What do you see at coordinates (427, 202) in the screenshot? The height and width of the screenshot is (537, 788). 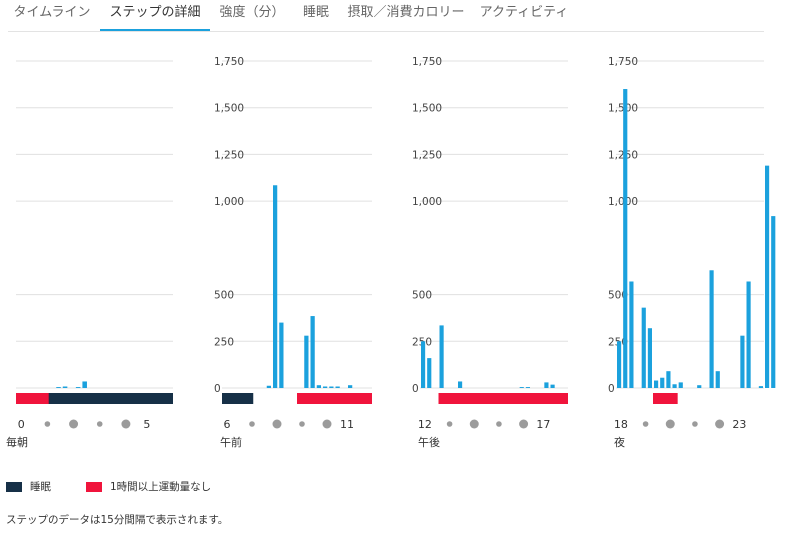 I see `panel-2-ytick-label: 1,000` at bounding box center [427, 202].